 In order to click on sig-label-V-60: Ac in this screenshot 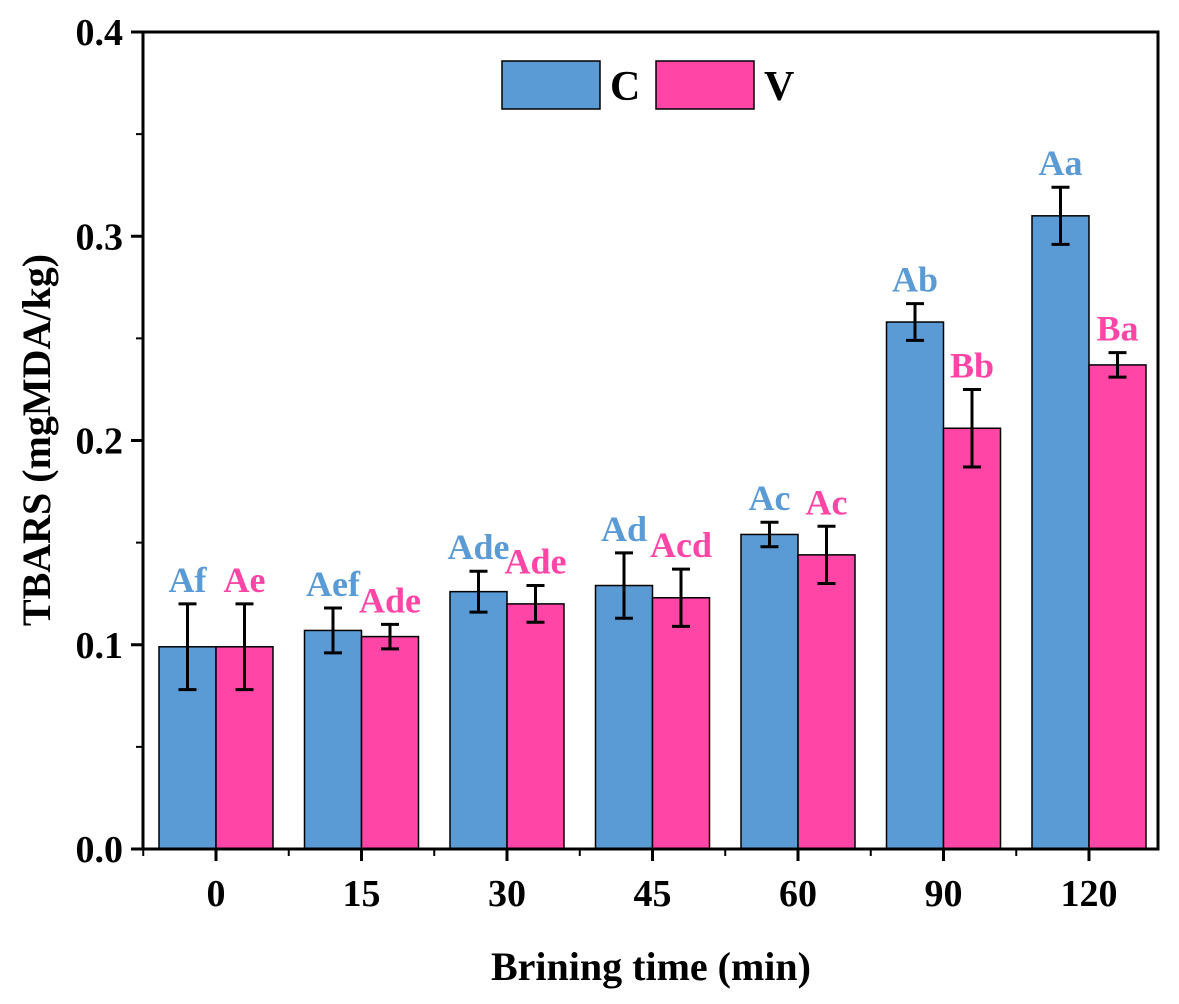, I will do `click(827, 502)`.